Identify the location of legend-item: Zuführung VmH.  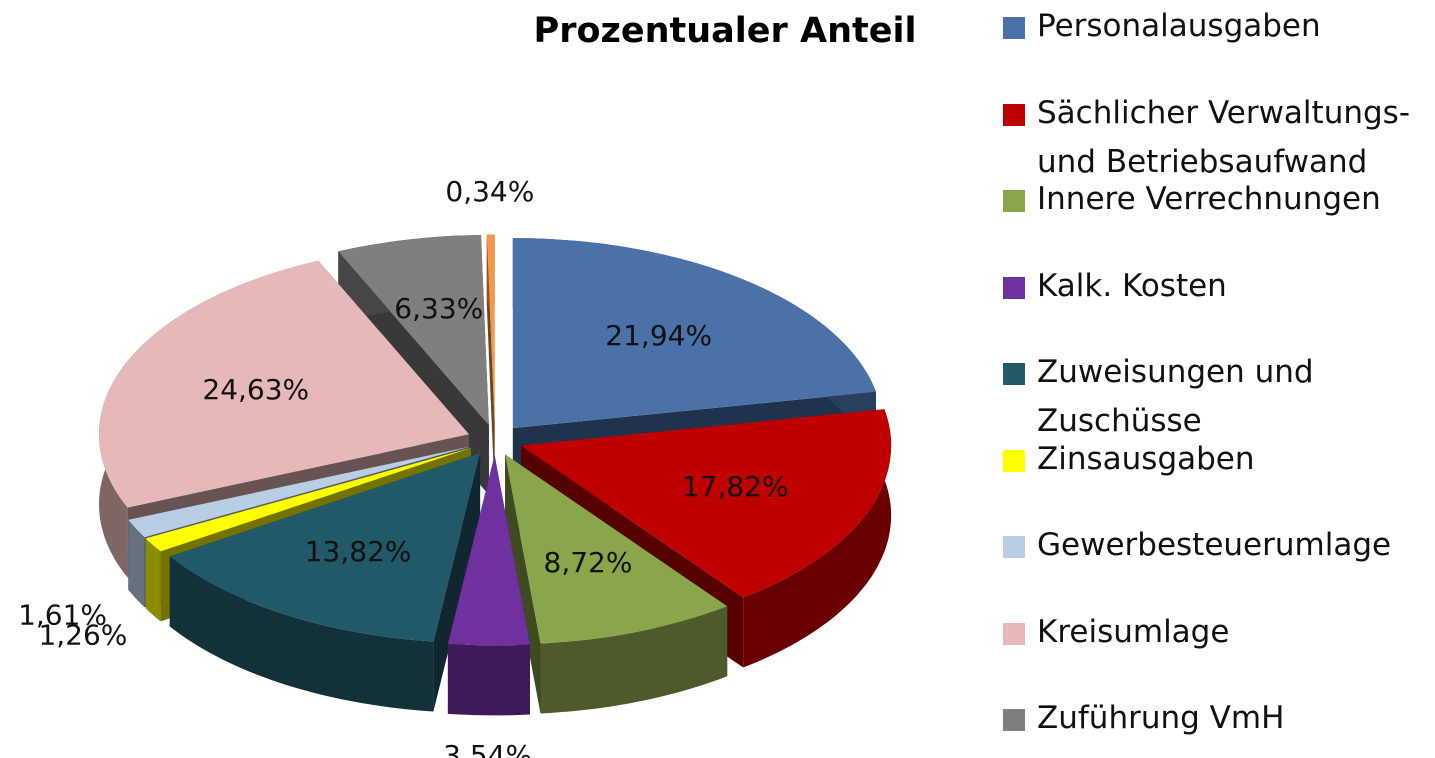
(1218, 718).